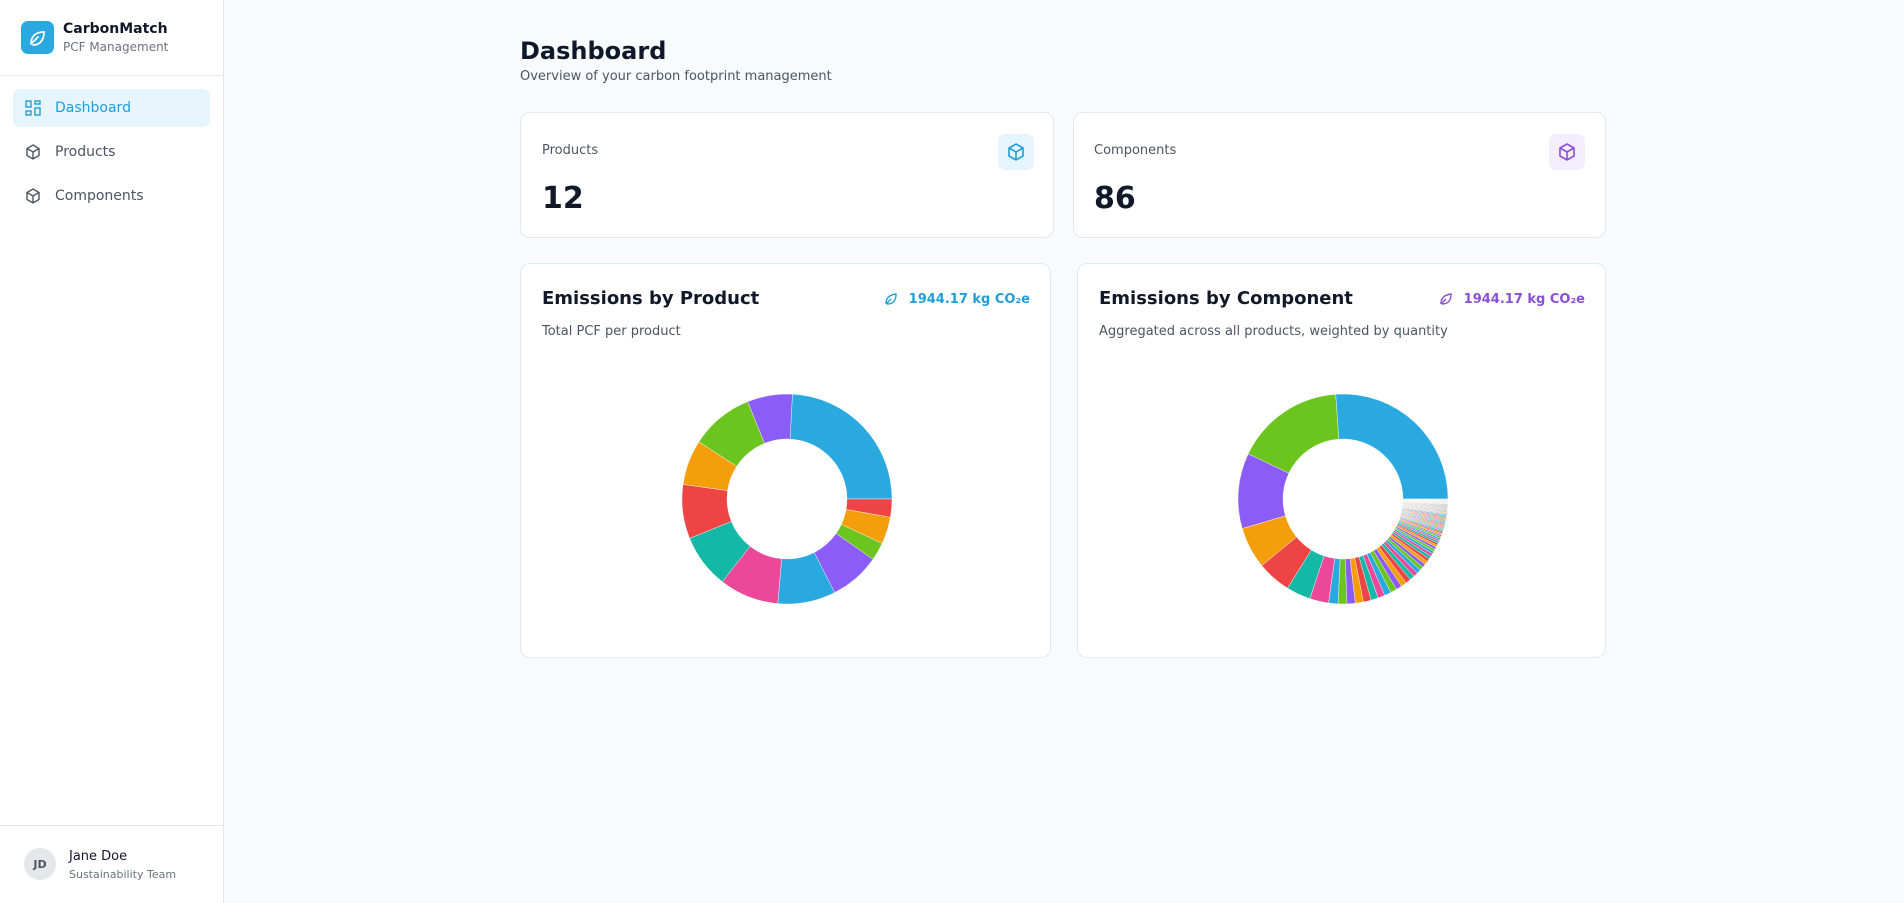 The width and height of the screenshot is (1904, 903). I want to click on stat-card: Products 12, so click(787, 175).